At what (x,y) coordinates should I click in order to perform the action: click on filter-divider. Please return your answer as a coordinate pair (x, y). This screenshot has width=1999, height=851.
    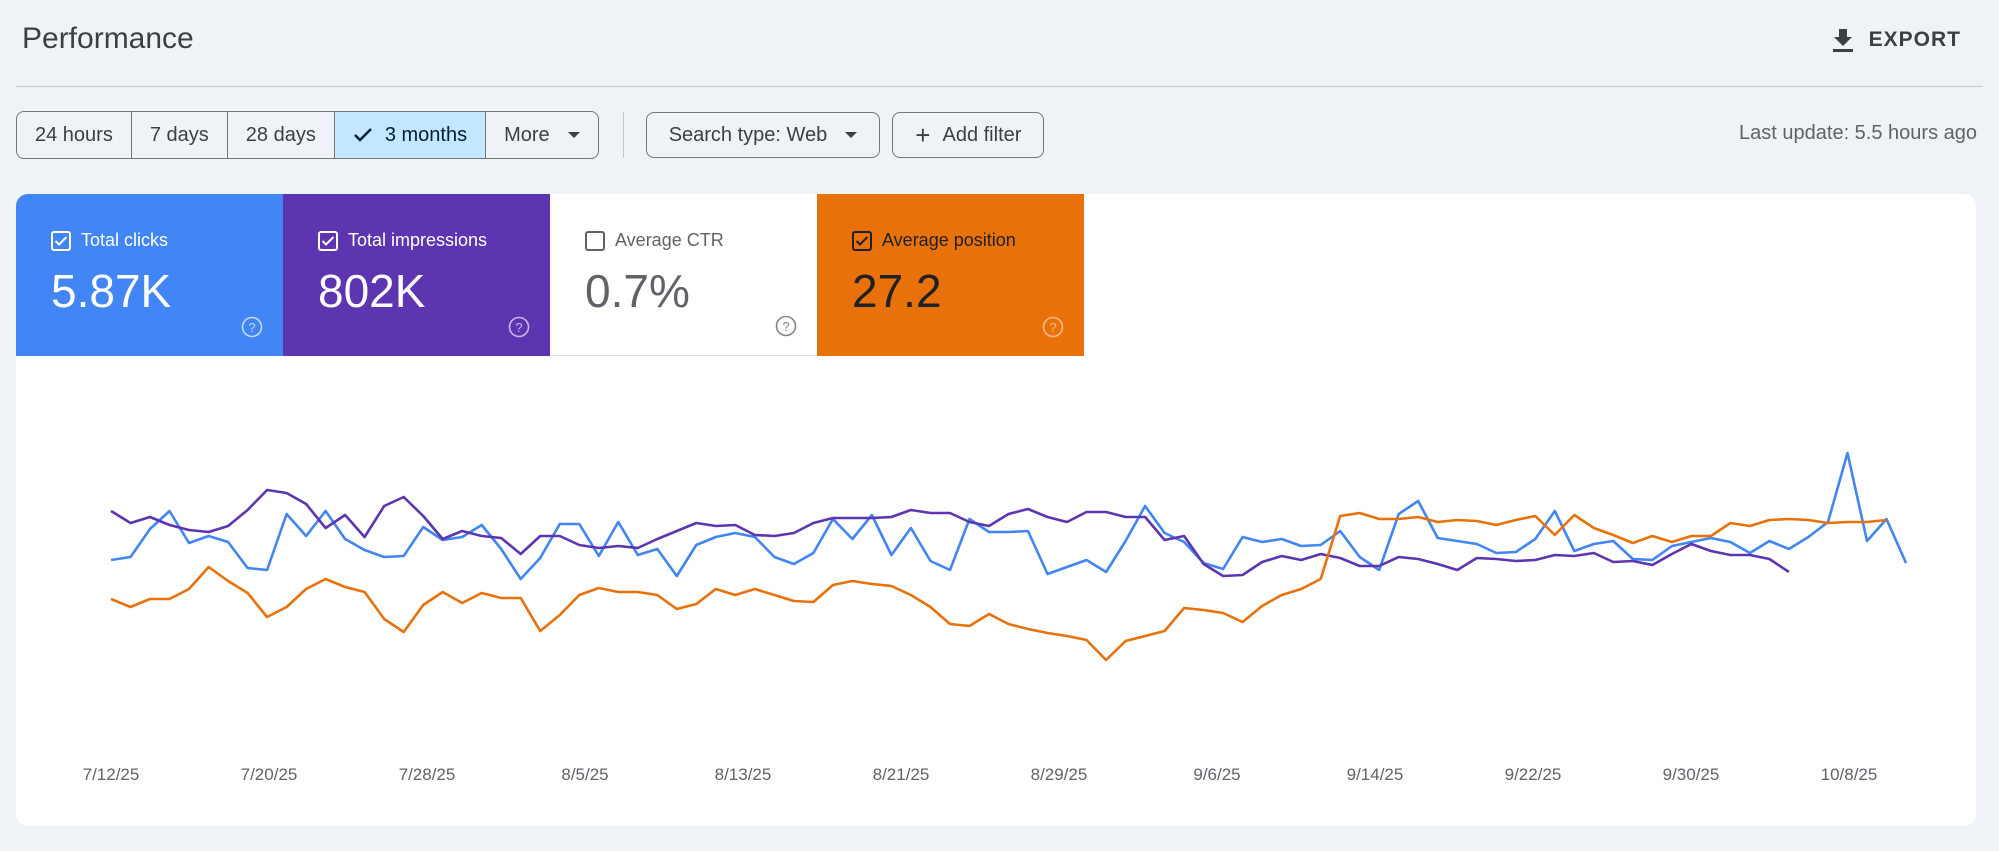
    Looking at the image, I should click on (623, 135).